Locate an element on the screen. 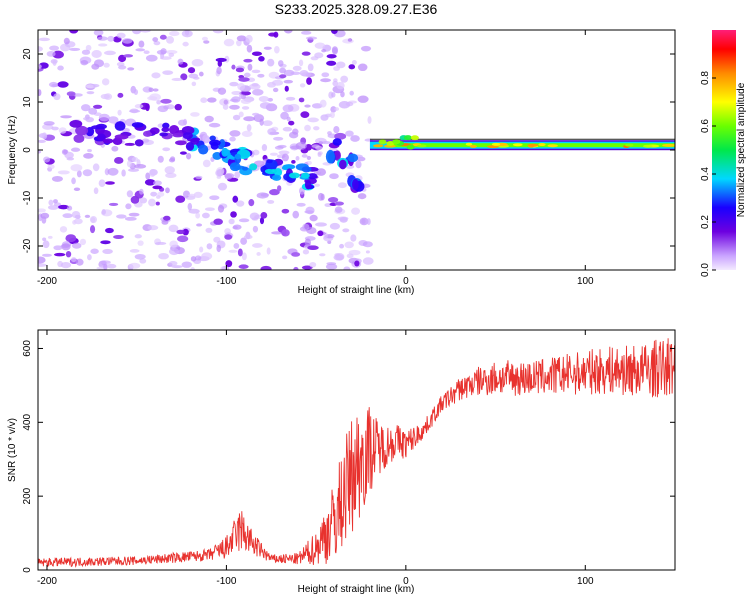  spectrogram-xtick-label: 100 is located at coordinates (585, 281).